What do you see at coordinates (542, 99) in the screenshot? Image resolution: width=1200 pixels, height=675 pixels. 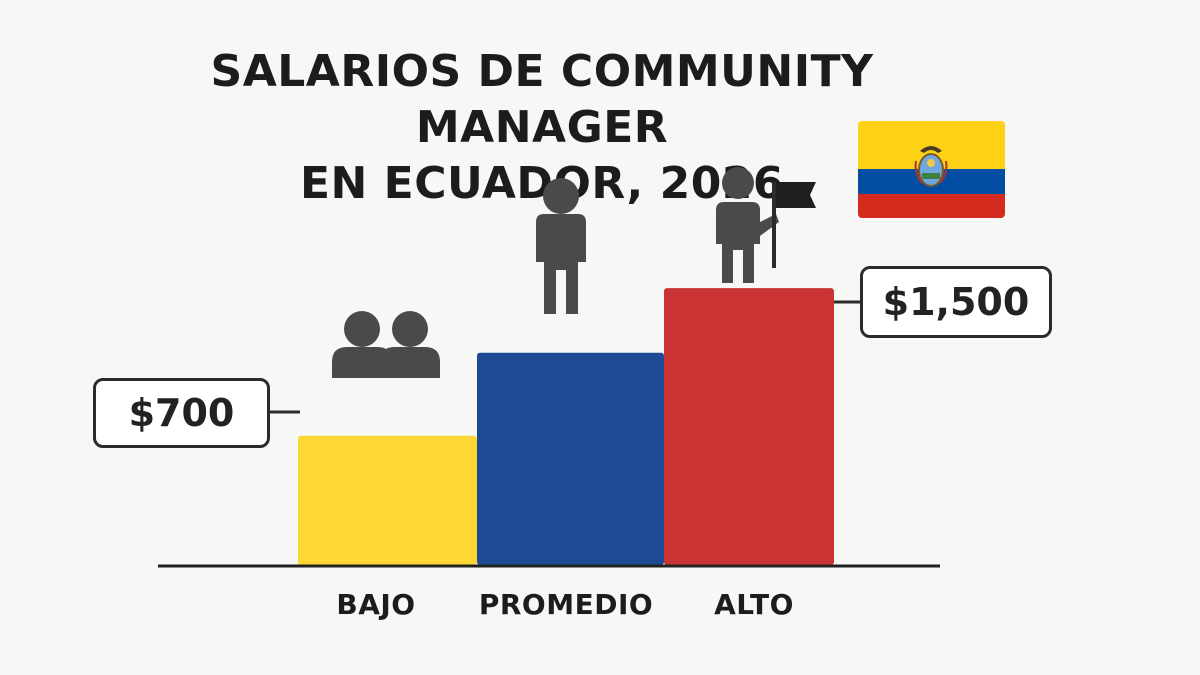 I see `title-line-1: SALARIOS DE COMMUNITY MANAGER` at bounding box center [542, 99].